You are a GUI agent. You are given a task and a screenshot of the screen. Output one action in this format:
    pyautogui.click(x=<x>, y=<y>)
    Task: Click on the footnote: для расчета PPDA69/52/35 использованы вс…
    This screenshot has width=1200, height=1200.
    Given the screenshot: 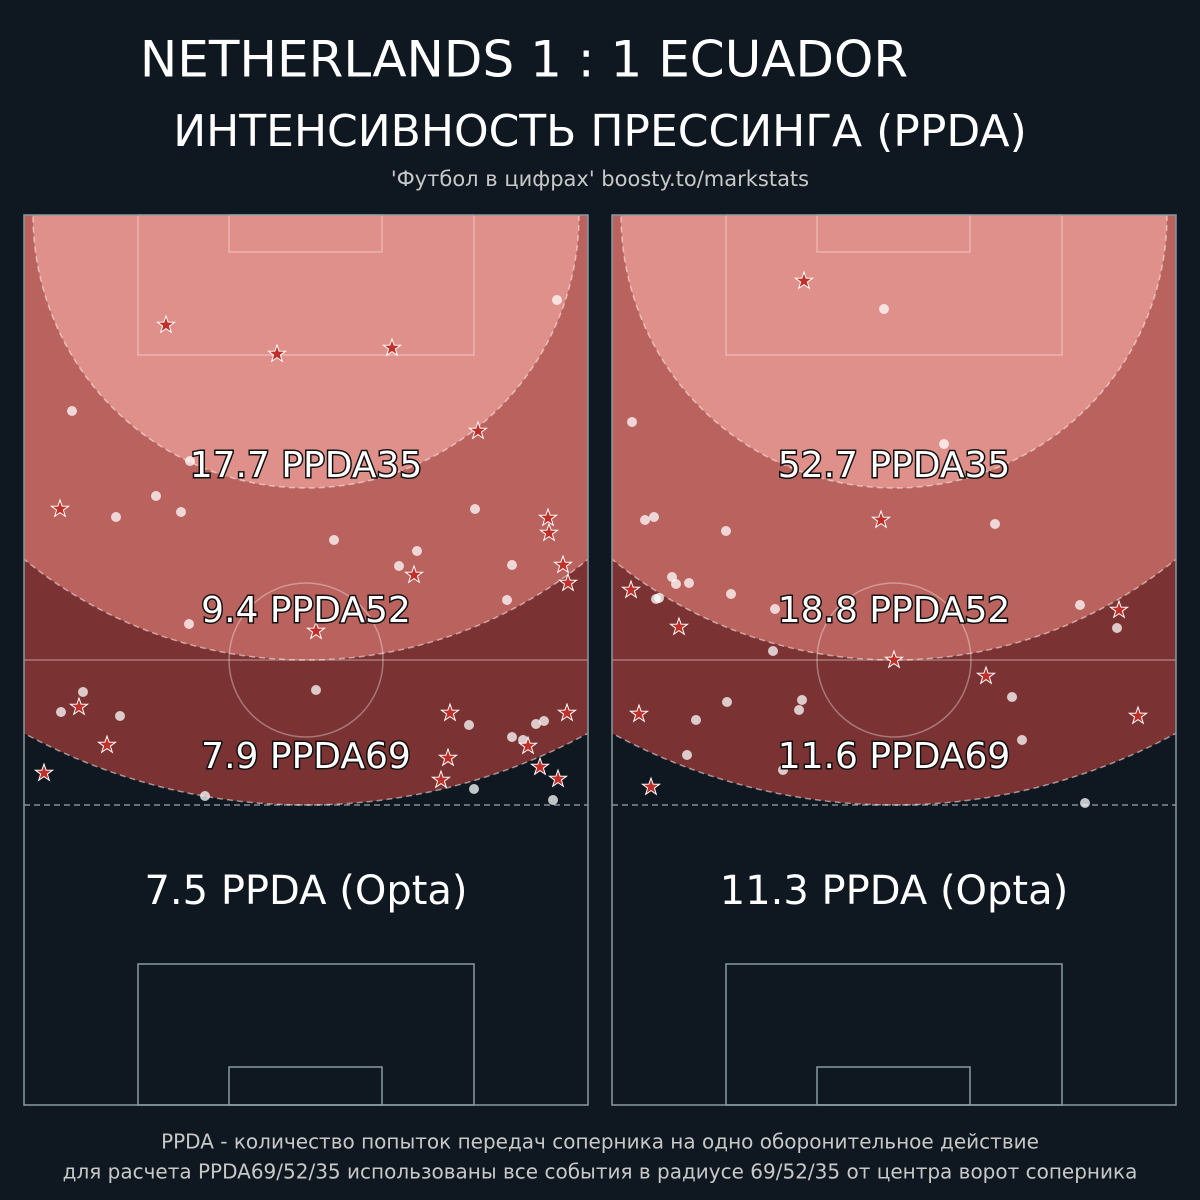 What is the action you would take?
    pyautogui.click(x=600, y=1172)
    